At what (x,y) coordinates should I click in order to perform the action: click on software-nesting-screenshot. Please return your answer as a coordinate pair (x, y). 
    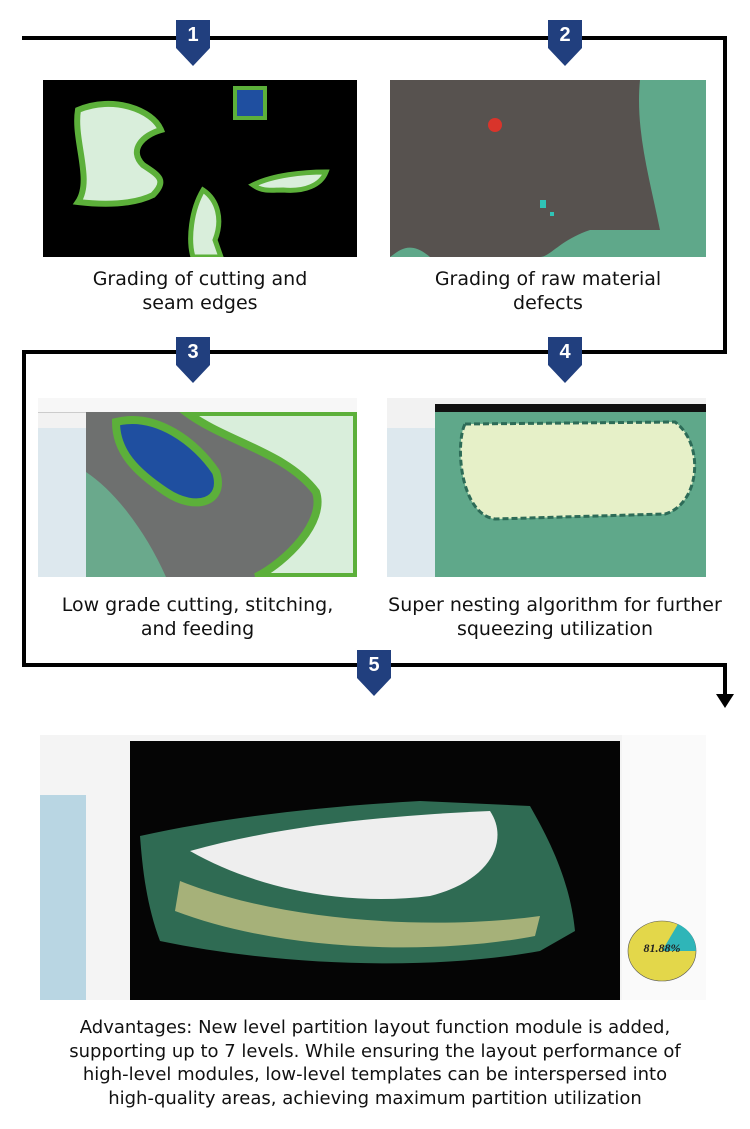
    Looking at the image, I should click on (546, 487).